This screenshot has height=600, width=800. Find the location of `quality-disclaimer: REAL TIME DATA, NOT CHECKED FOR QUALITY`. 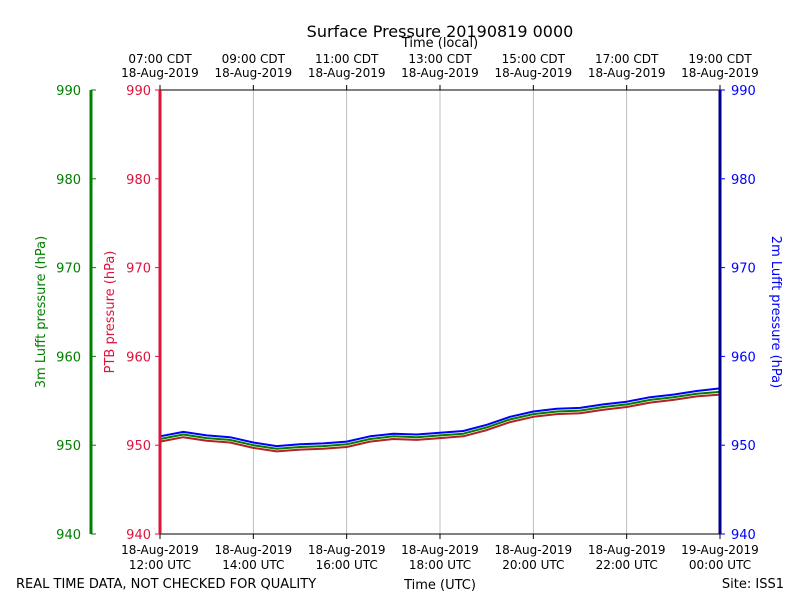

quality-disclaimer: REAL TIME DATA, NOT CHECKED FOR QUALITY is located at coordinates (166, 584).